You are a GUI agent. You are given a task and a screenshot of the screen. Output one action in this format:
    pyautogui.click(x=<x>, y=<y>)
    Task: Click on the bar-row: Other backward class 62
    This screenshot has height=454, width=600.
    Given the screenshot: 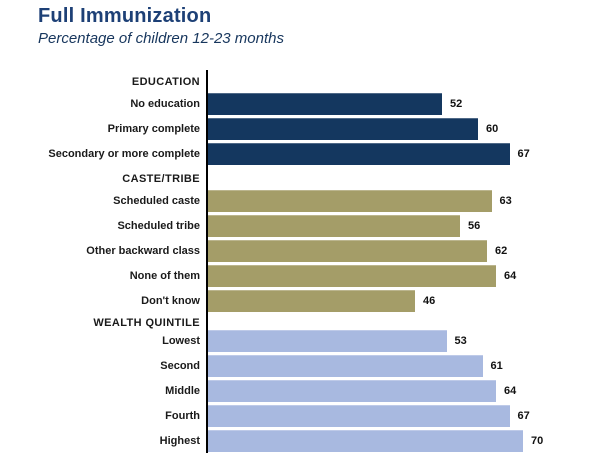 What is the action you would take?
    pyautogui.click(x=300, y=251)
    